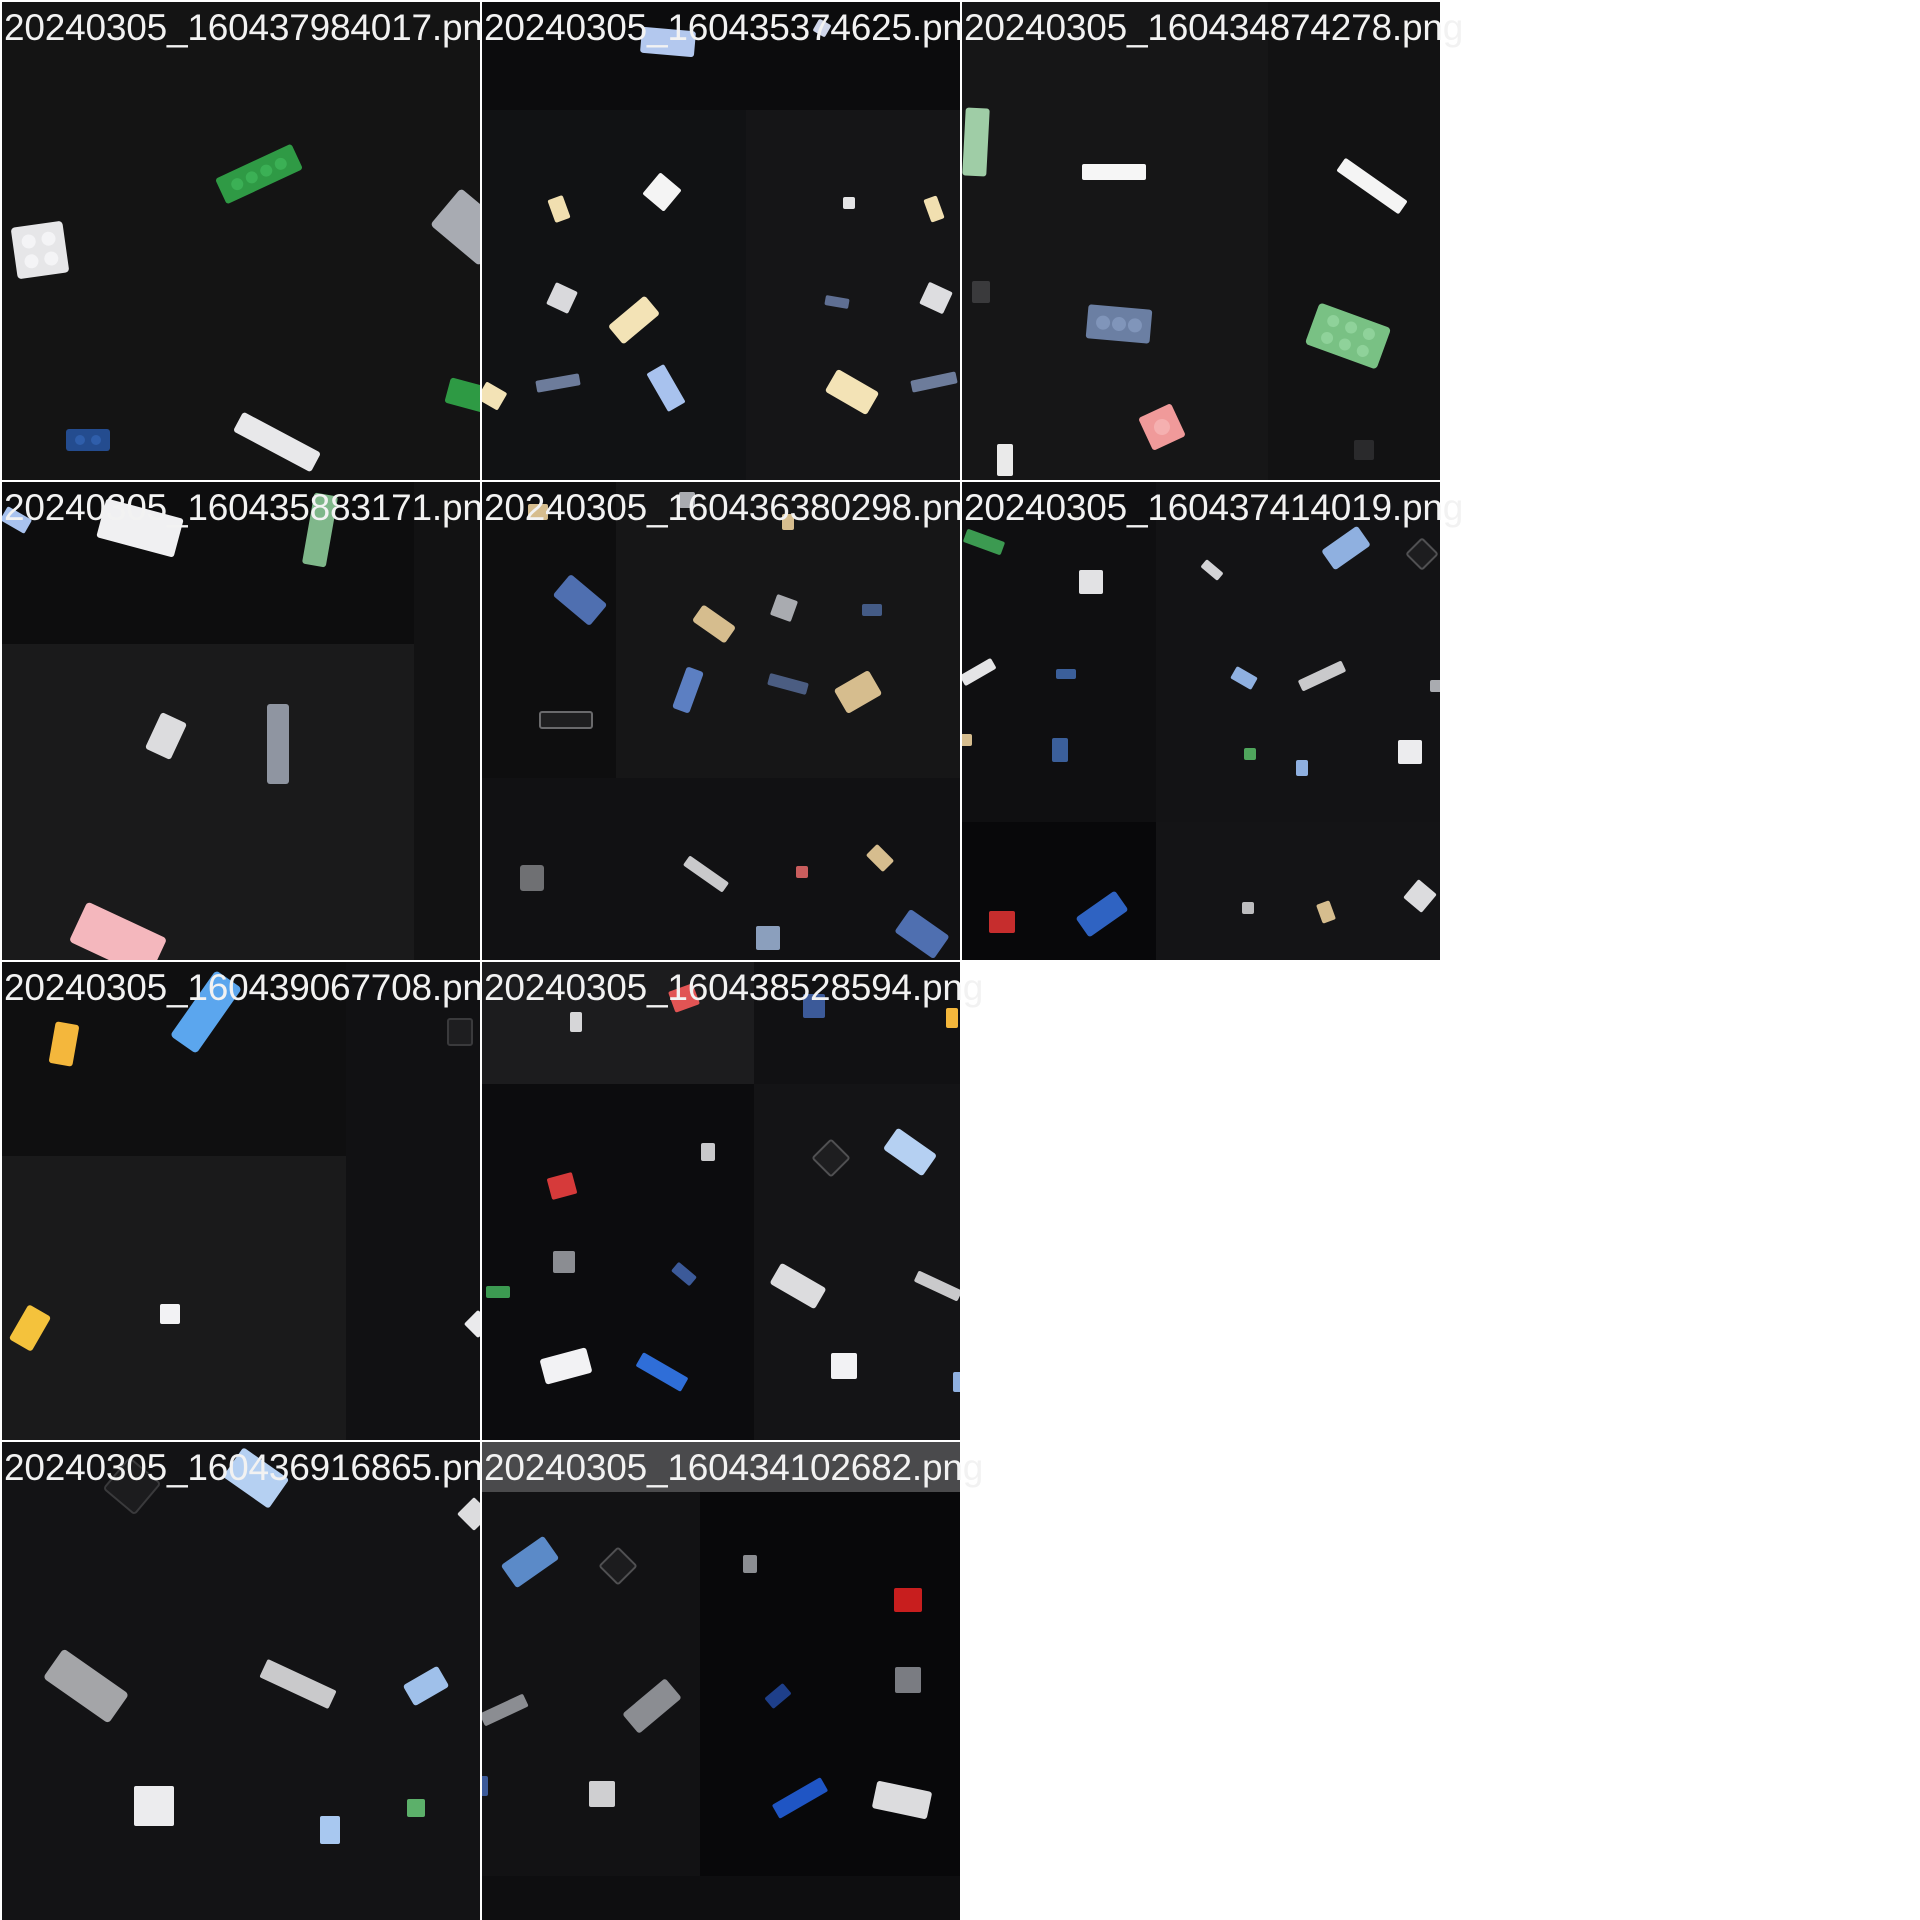  I want to click on gallery-tile-9: 20240305_160436916865.png, so click(252, 1681).